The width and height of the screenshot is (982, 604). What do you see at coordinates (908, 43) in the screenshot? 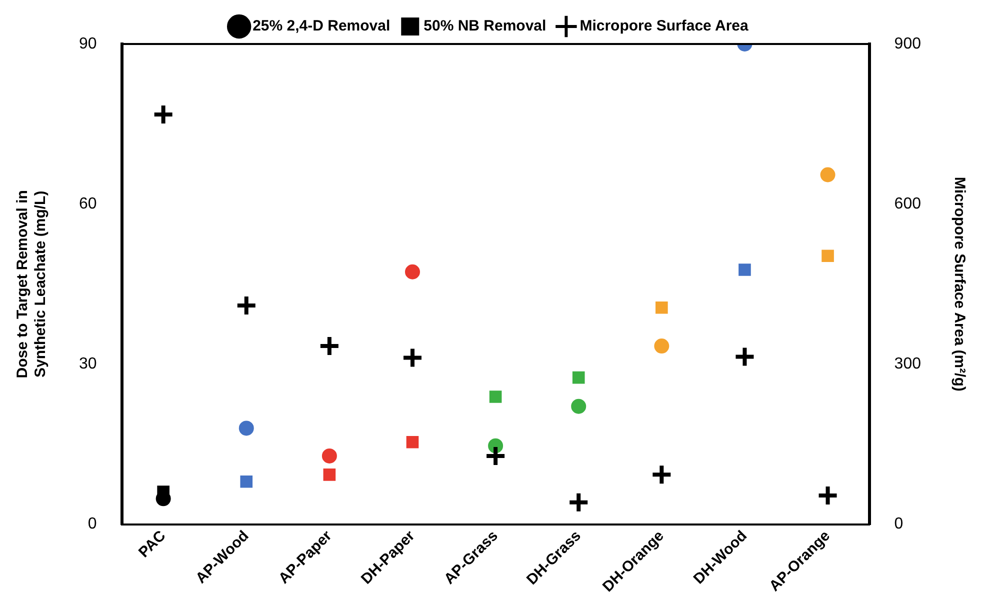
I see `y2-tick-label: 900` at bounding box center [908, 43].